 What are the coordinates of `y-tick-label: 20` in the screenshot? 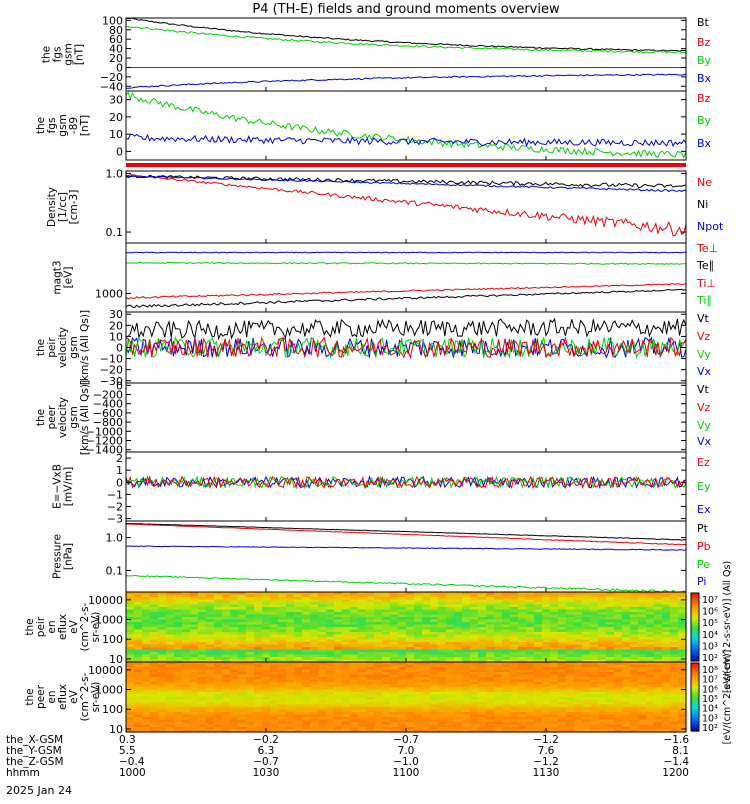 It's located at (116, 325).